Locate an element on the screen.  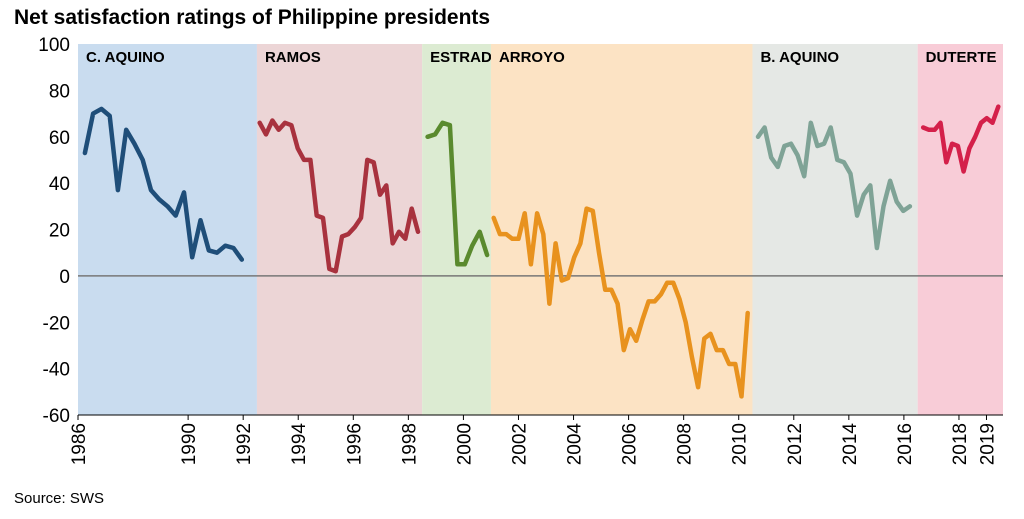
x-tick-label: 1994 is located at coordinates (299, 444).